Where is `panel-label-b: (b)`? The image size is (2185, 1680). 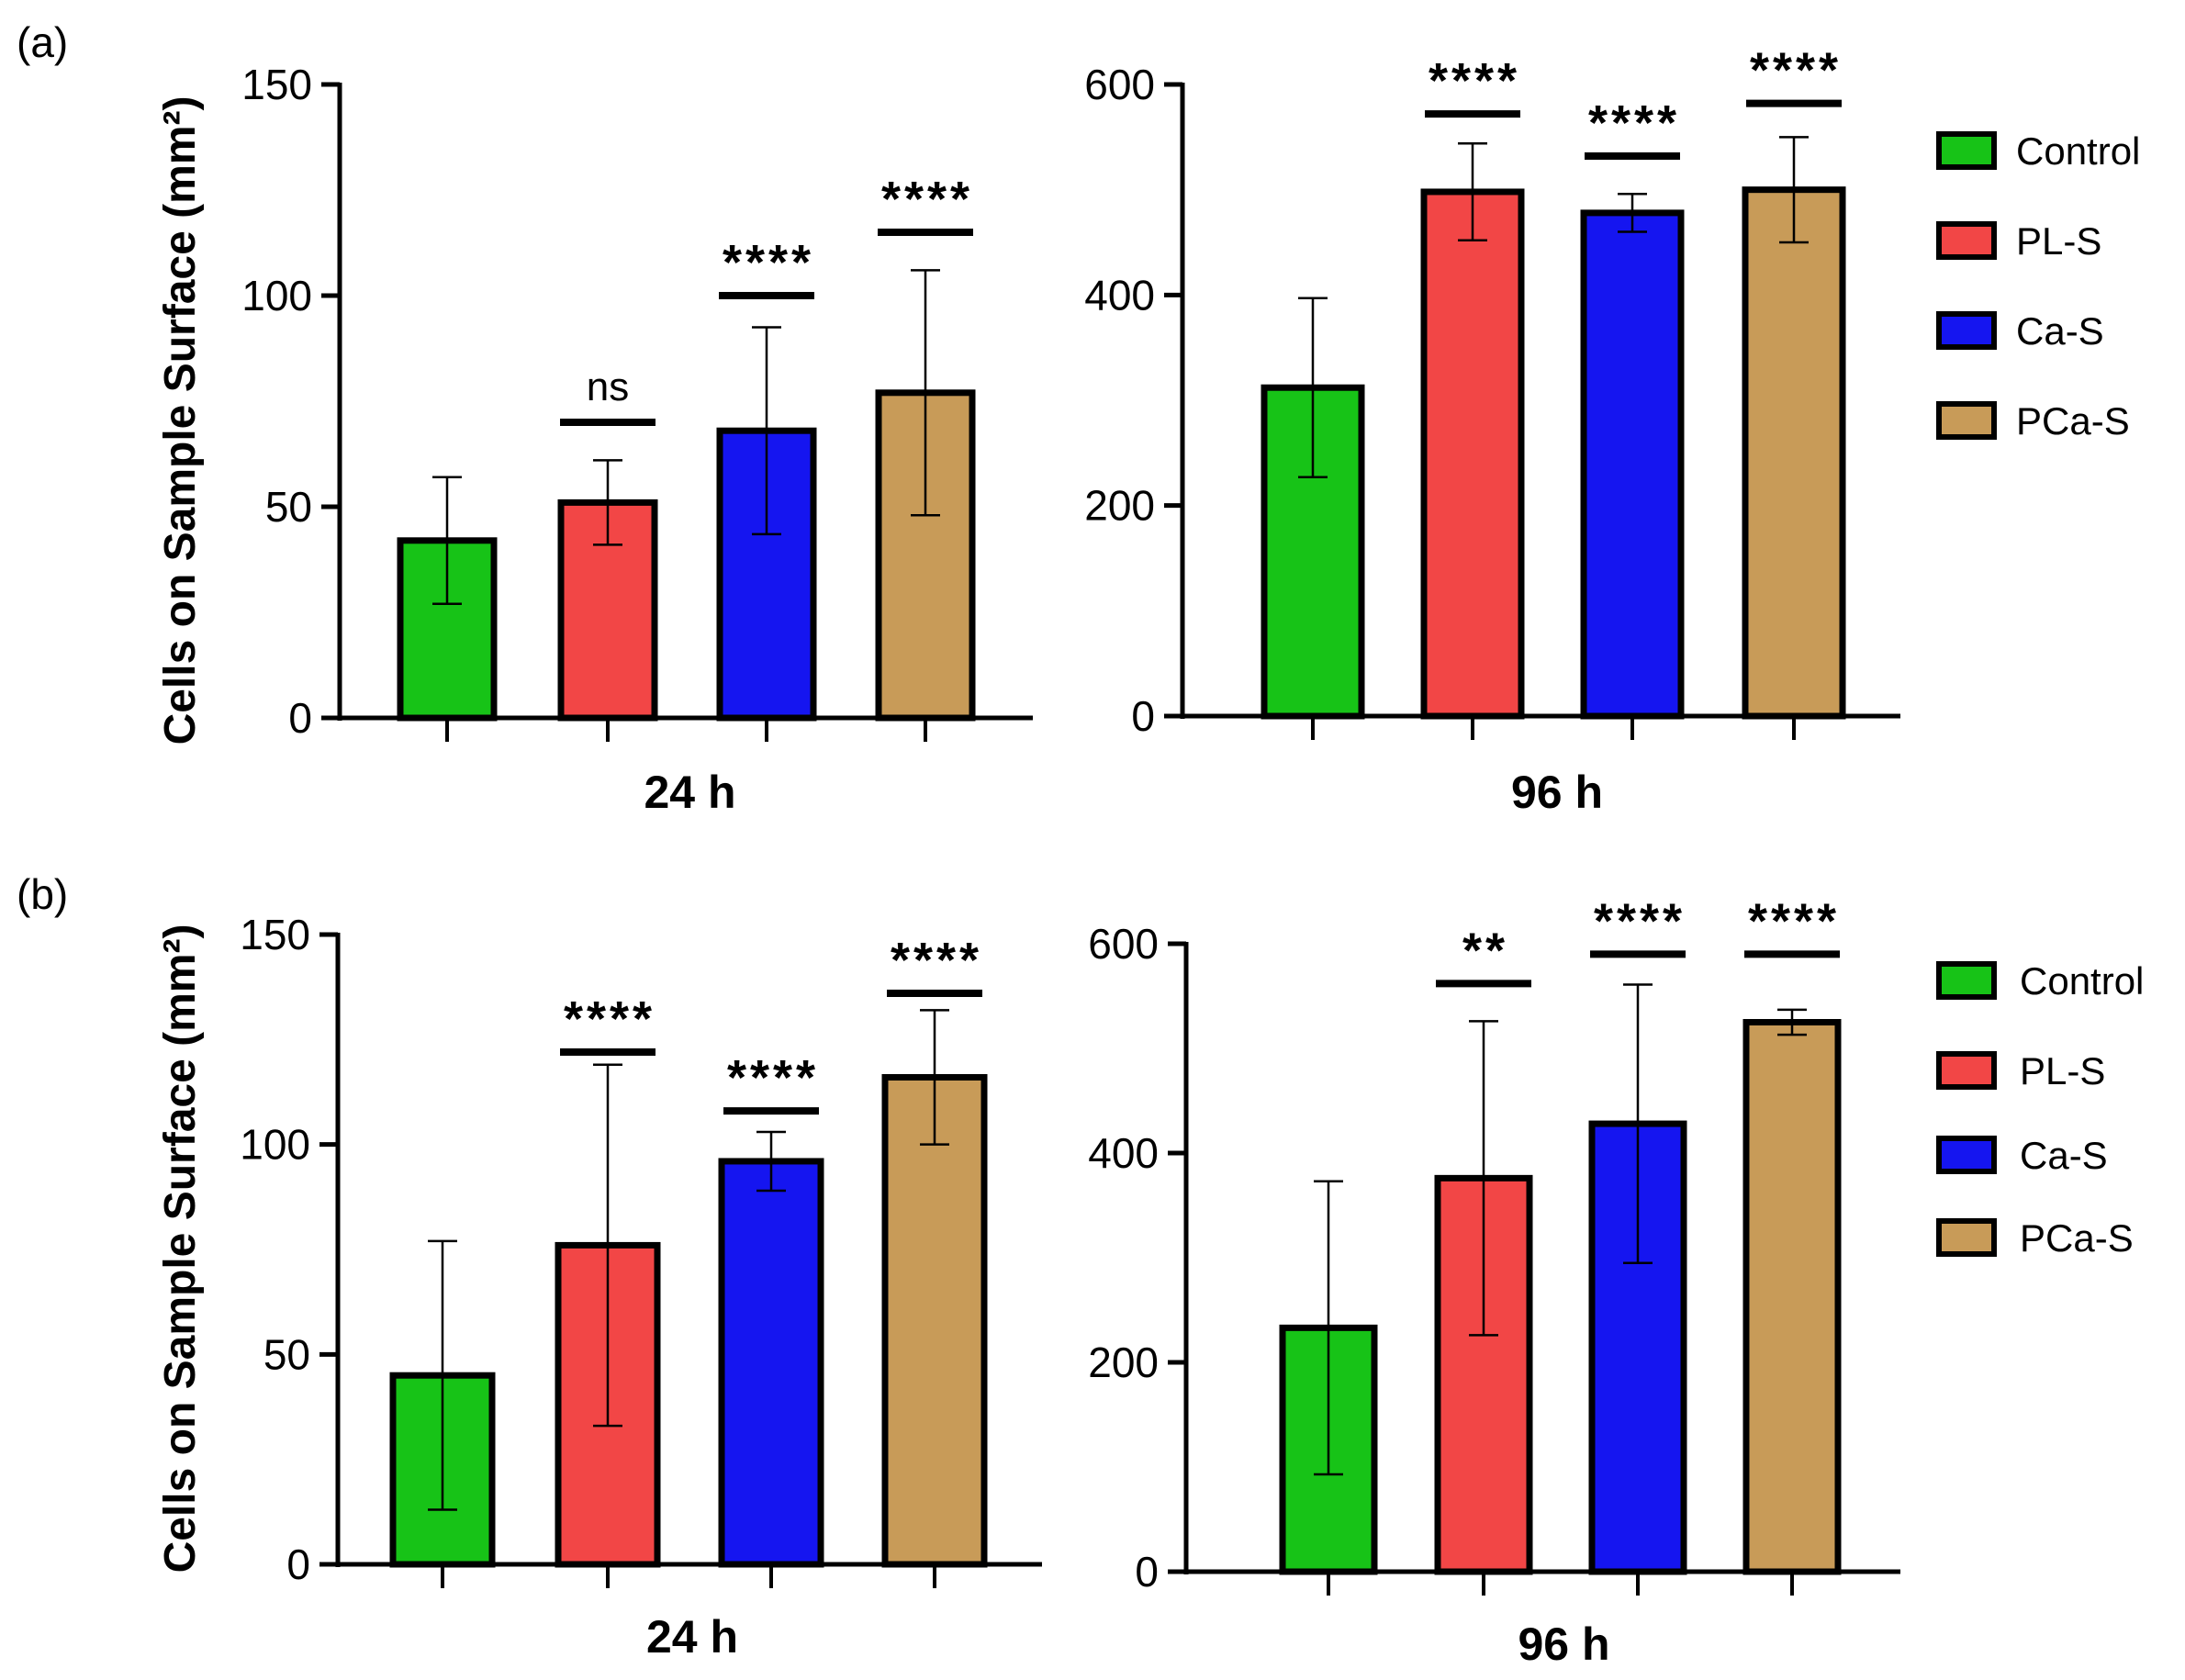
panel-label-b: (b) is located at coordinates (42, 894).